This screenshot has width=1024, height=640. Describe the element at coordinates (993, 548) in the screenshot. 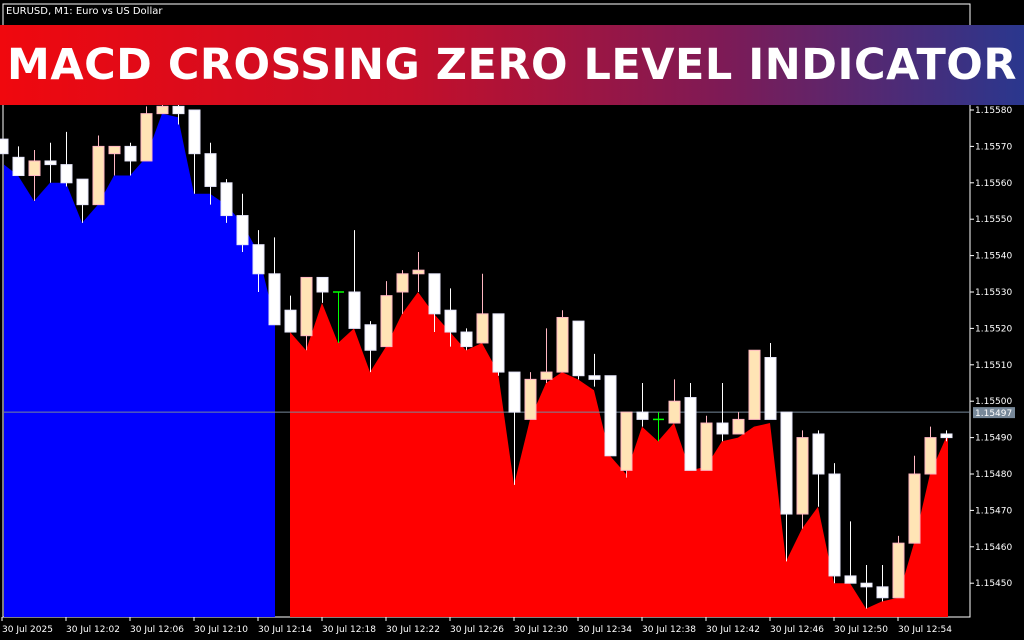

I see `y-tick-label: 1.15460` at that location.